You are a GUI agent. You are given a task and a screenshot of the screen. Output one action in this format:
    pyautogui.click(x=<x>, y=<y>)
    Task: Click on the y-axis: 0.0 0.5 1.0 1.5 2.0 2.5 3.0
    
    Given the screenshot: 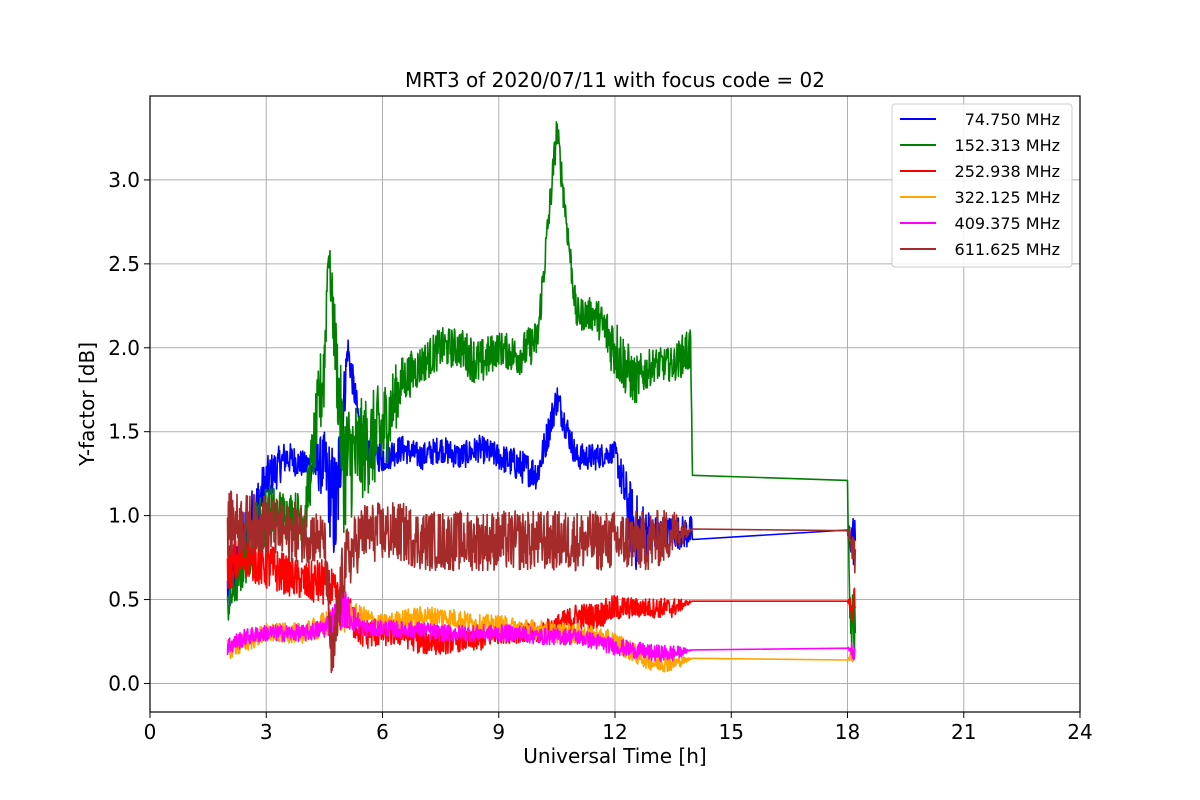 What is the action you would take?
    pyautogui.click(x=129, y=431)
    